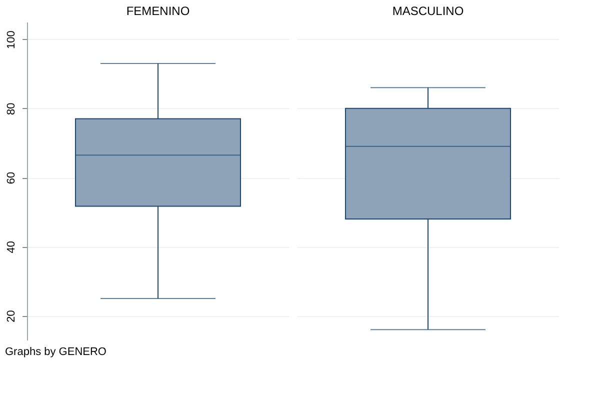 The width and height of the screenshot is (600, 399). Describe the element at coordinates (12, 39) in the screenshot. I see `y-tick-label: 100` at that location.